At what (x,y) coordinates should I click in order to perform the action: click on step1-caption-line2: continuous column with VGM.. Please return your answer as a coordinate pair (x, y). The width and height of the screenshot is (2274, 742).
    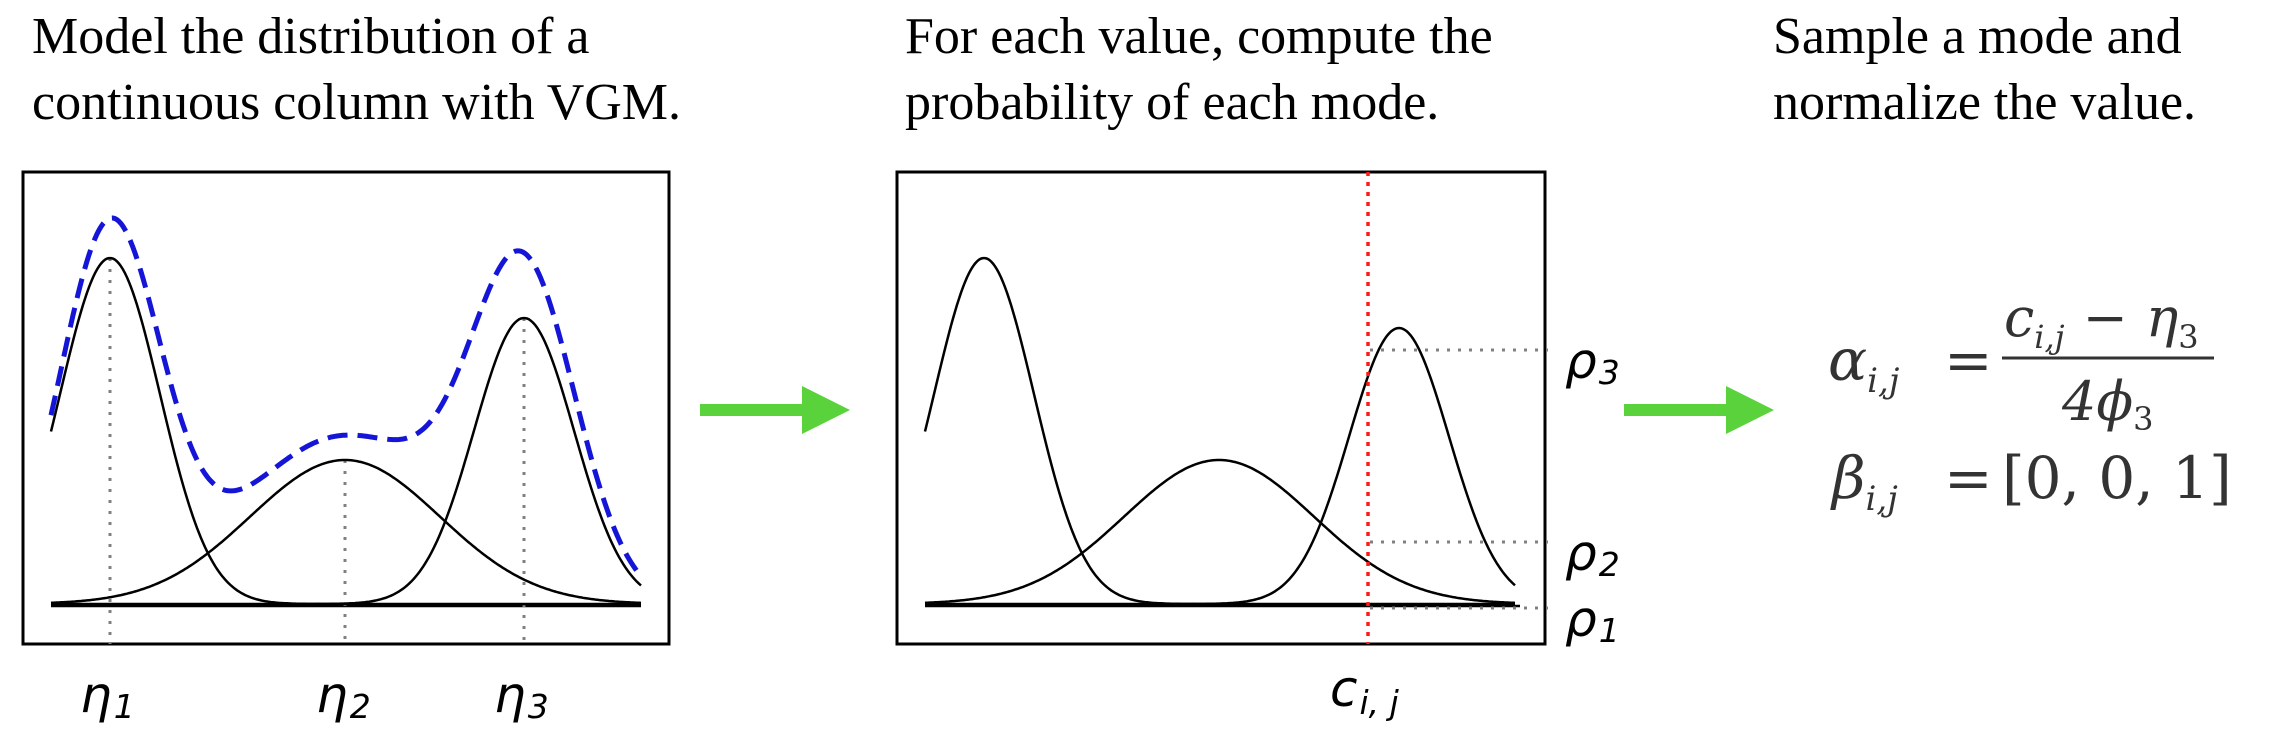
    Looking at the image, I should click on (357, 102).